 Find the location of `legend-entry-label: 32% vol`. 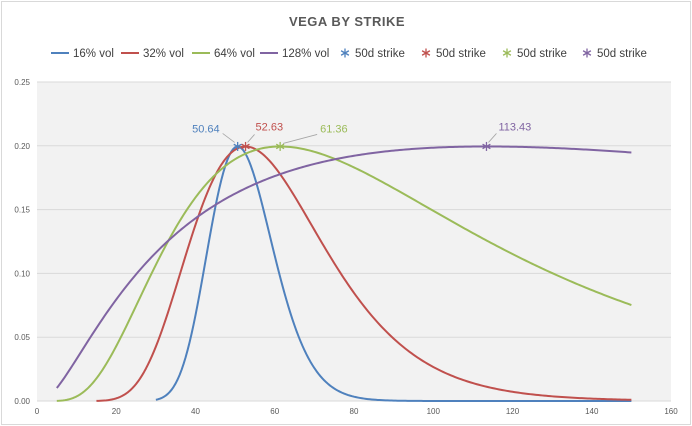

legend-entry-label: 32% vol is located at coordinates (163, 54).